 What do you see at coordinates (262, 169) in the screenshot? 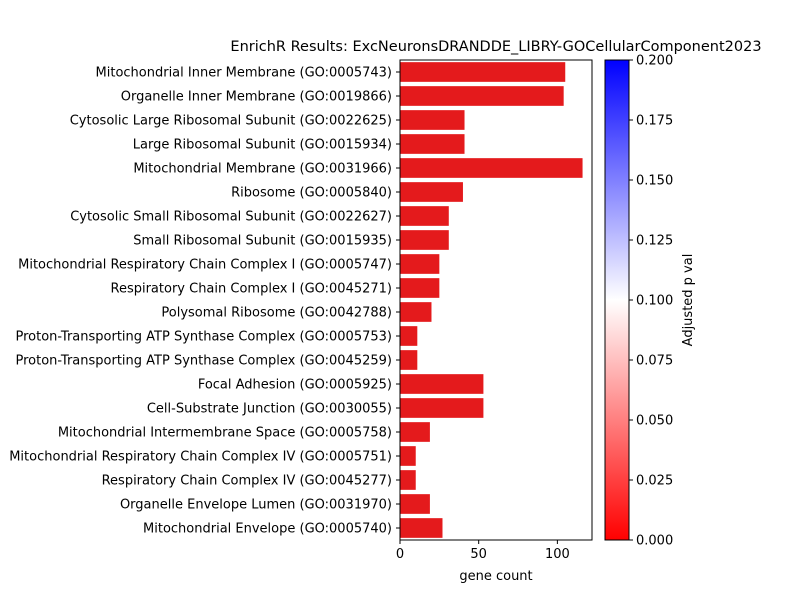
I see `y-tick-label: Mitochondrial Membrane (GO:0031966)` at bounding box center [262, 169].